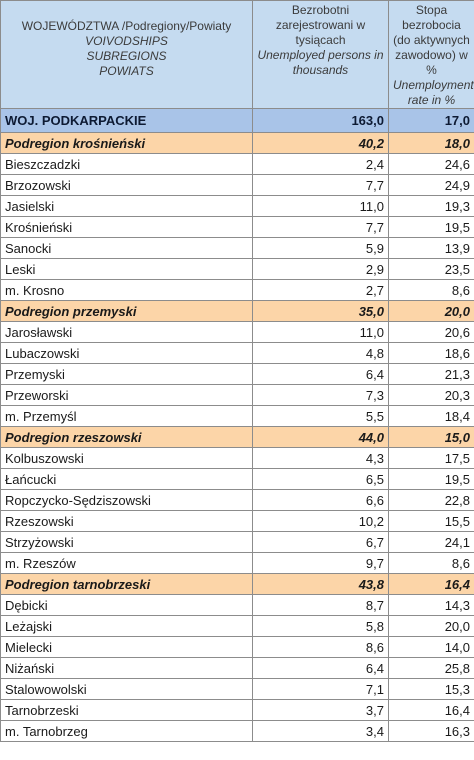  I want to click on header-region-en-2: SUBREGIONS, so click(126, 56).